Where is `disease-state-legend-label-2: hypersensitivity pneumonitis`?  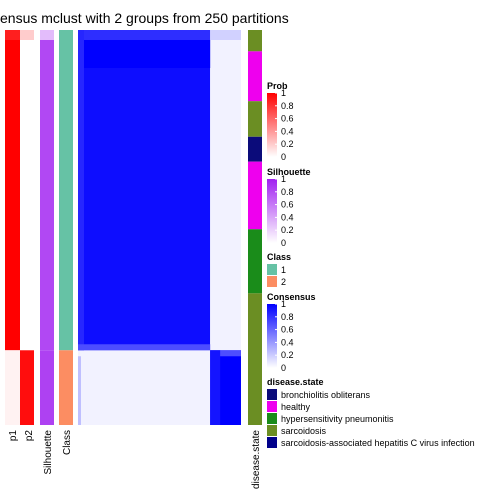
disease-state-legend-label-2: hypersensitivity pneumonitis is located at coordinates (337, 419).